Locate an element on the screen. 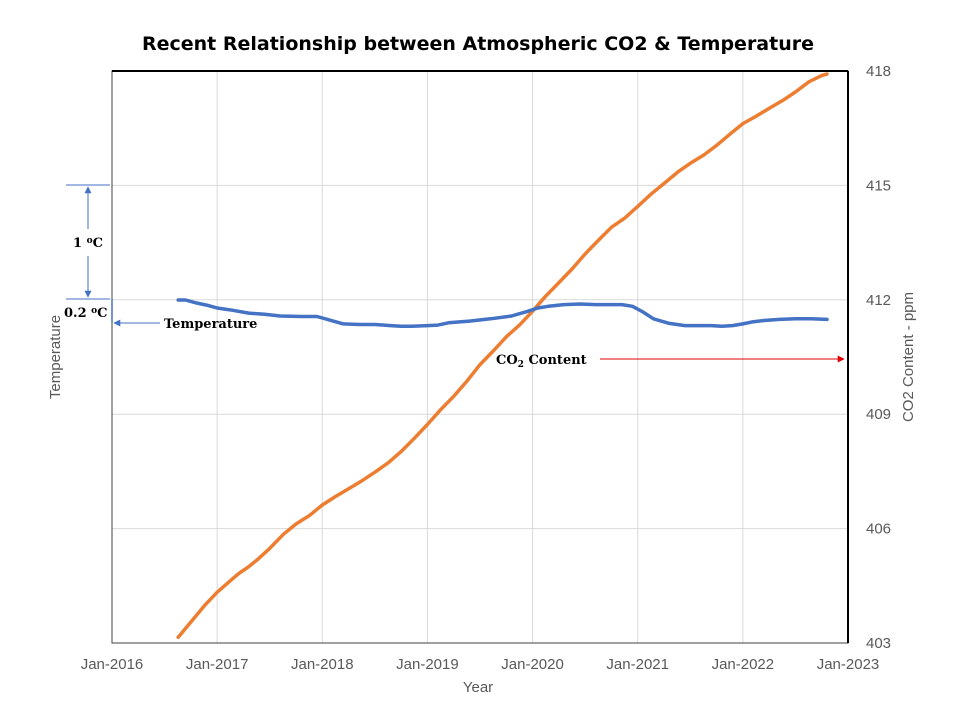  scale-1c-label: 1 oC is located at coordinates (88, 243).